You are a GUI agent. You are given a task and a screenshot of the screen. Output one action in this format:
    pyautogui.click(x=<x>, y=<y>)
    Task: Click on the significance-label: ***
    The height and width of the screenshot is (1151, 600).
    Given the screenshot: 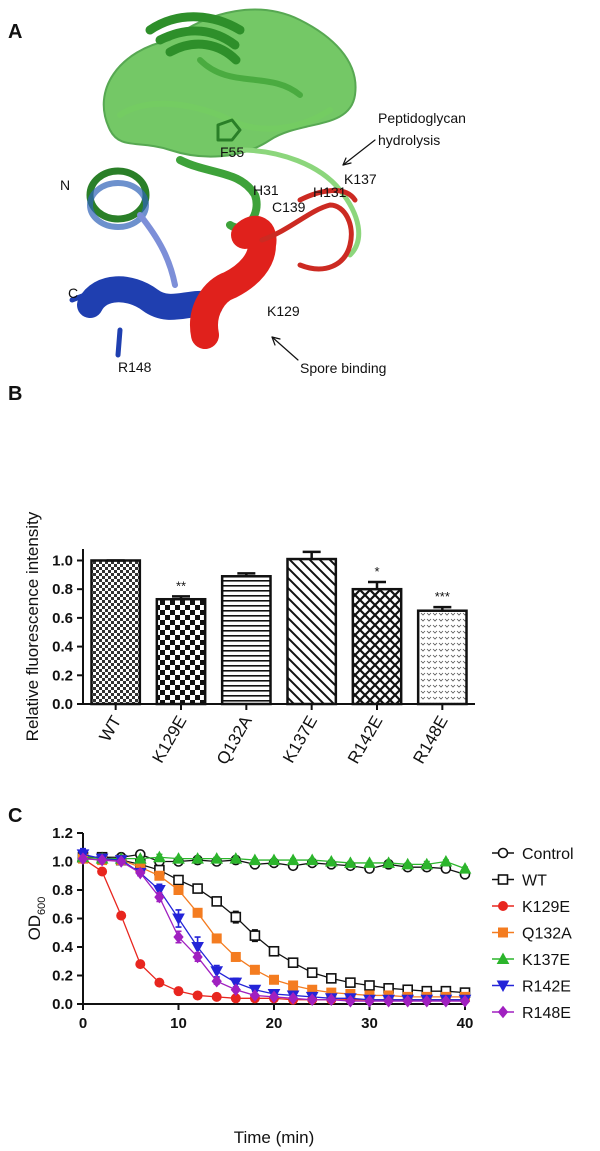 What is the action you would take?
    pyautogui.click(x=442, y=596)
    